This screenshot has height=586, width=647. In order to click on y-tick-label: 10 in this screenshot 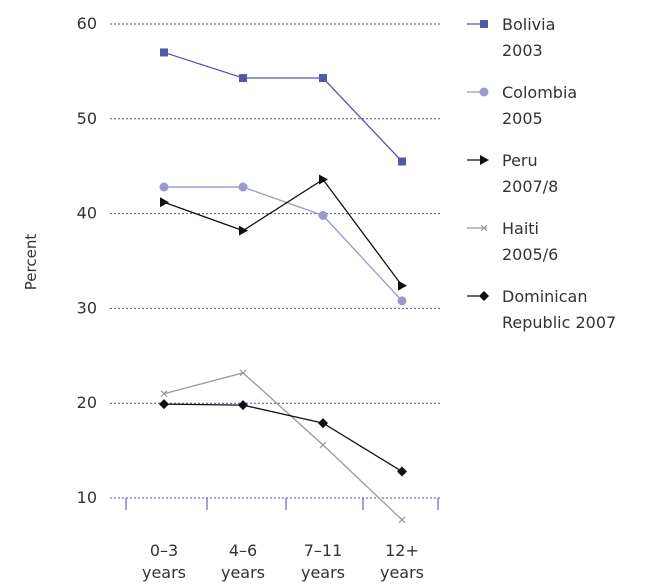, I will do `click(87, 497)`.